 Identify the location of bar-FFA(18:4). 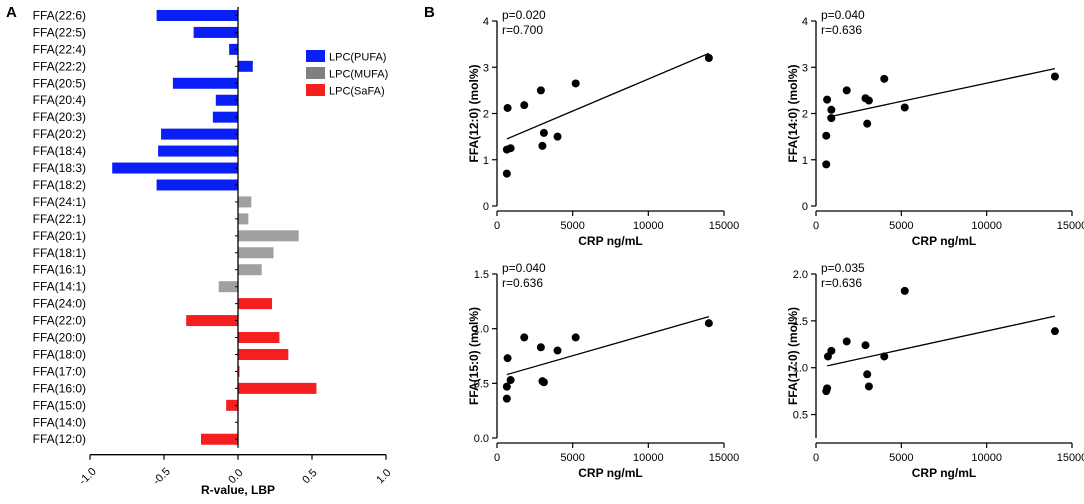
(198, 151).